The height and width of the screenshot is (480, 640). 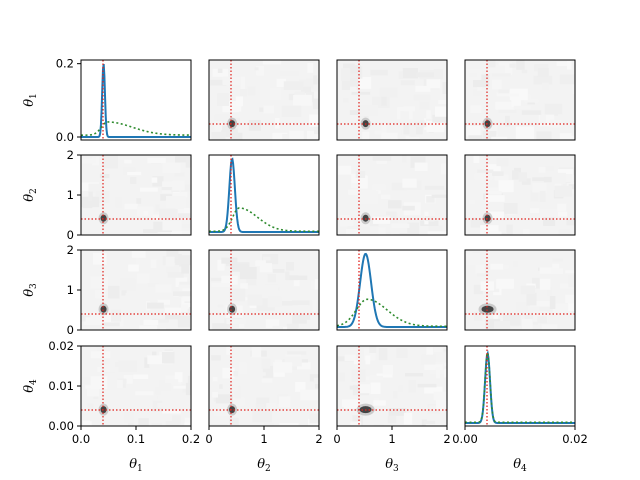 What do you see at coordinates (318, 439) in the screenshot?
I see `xtick-label: 2` at bounding box center [318, 439].